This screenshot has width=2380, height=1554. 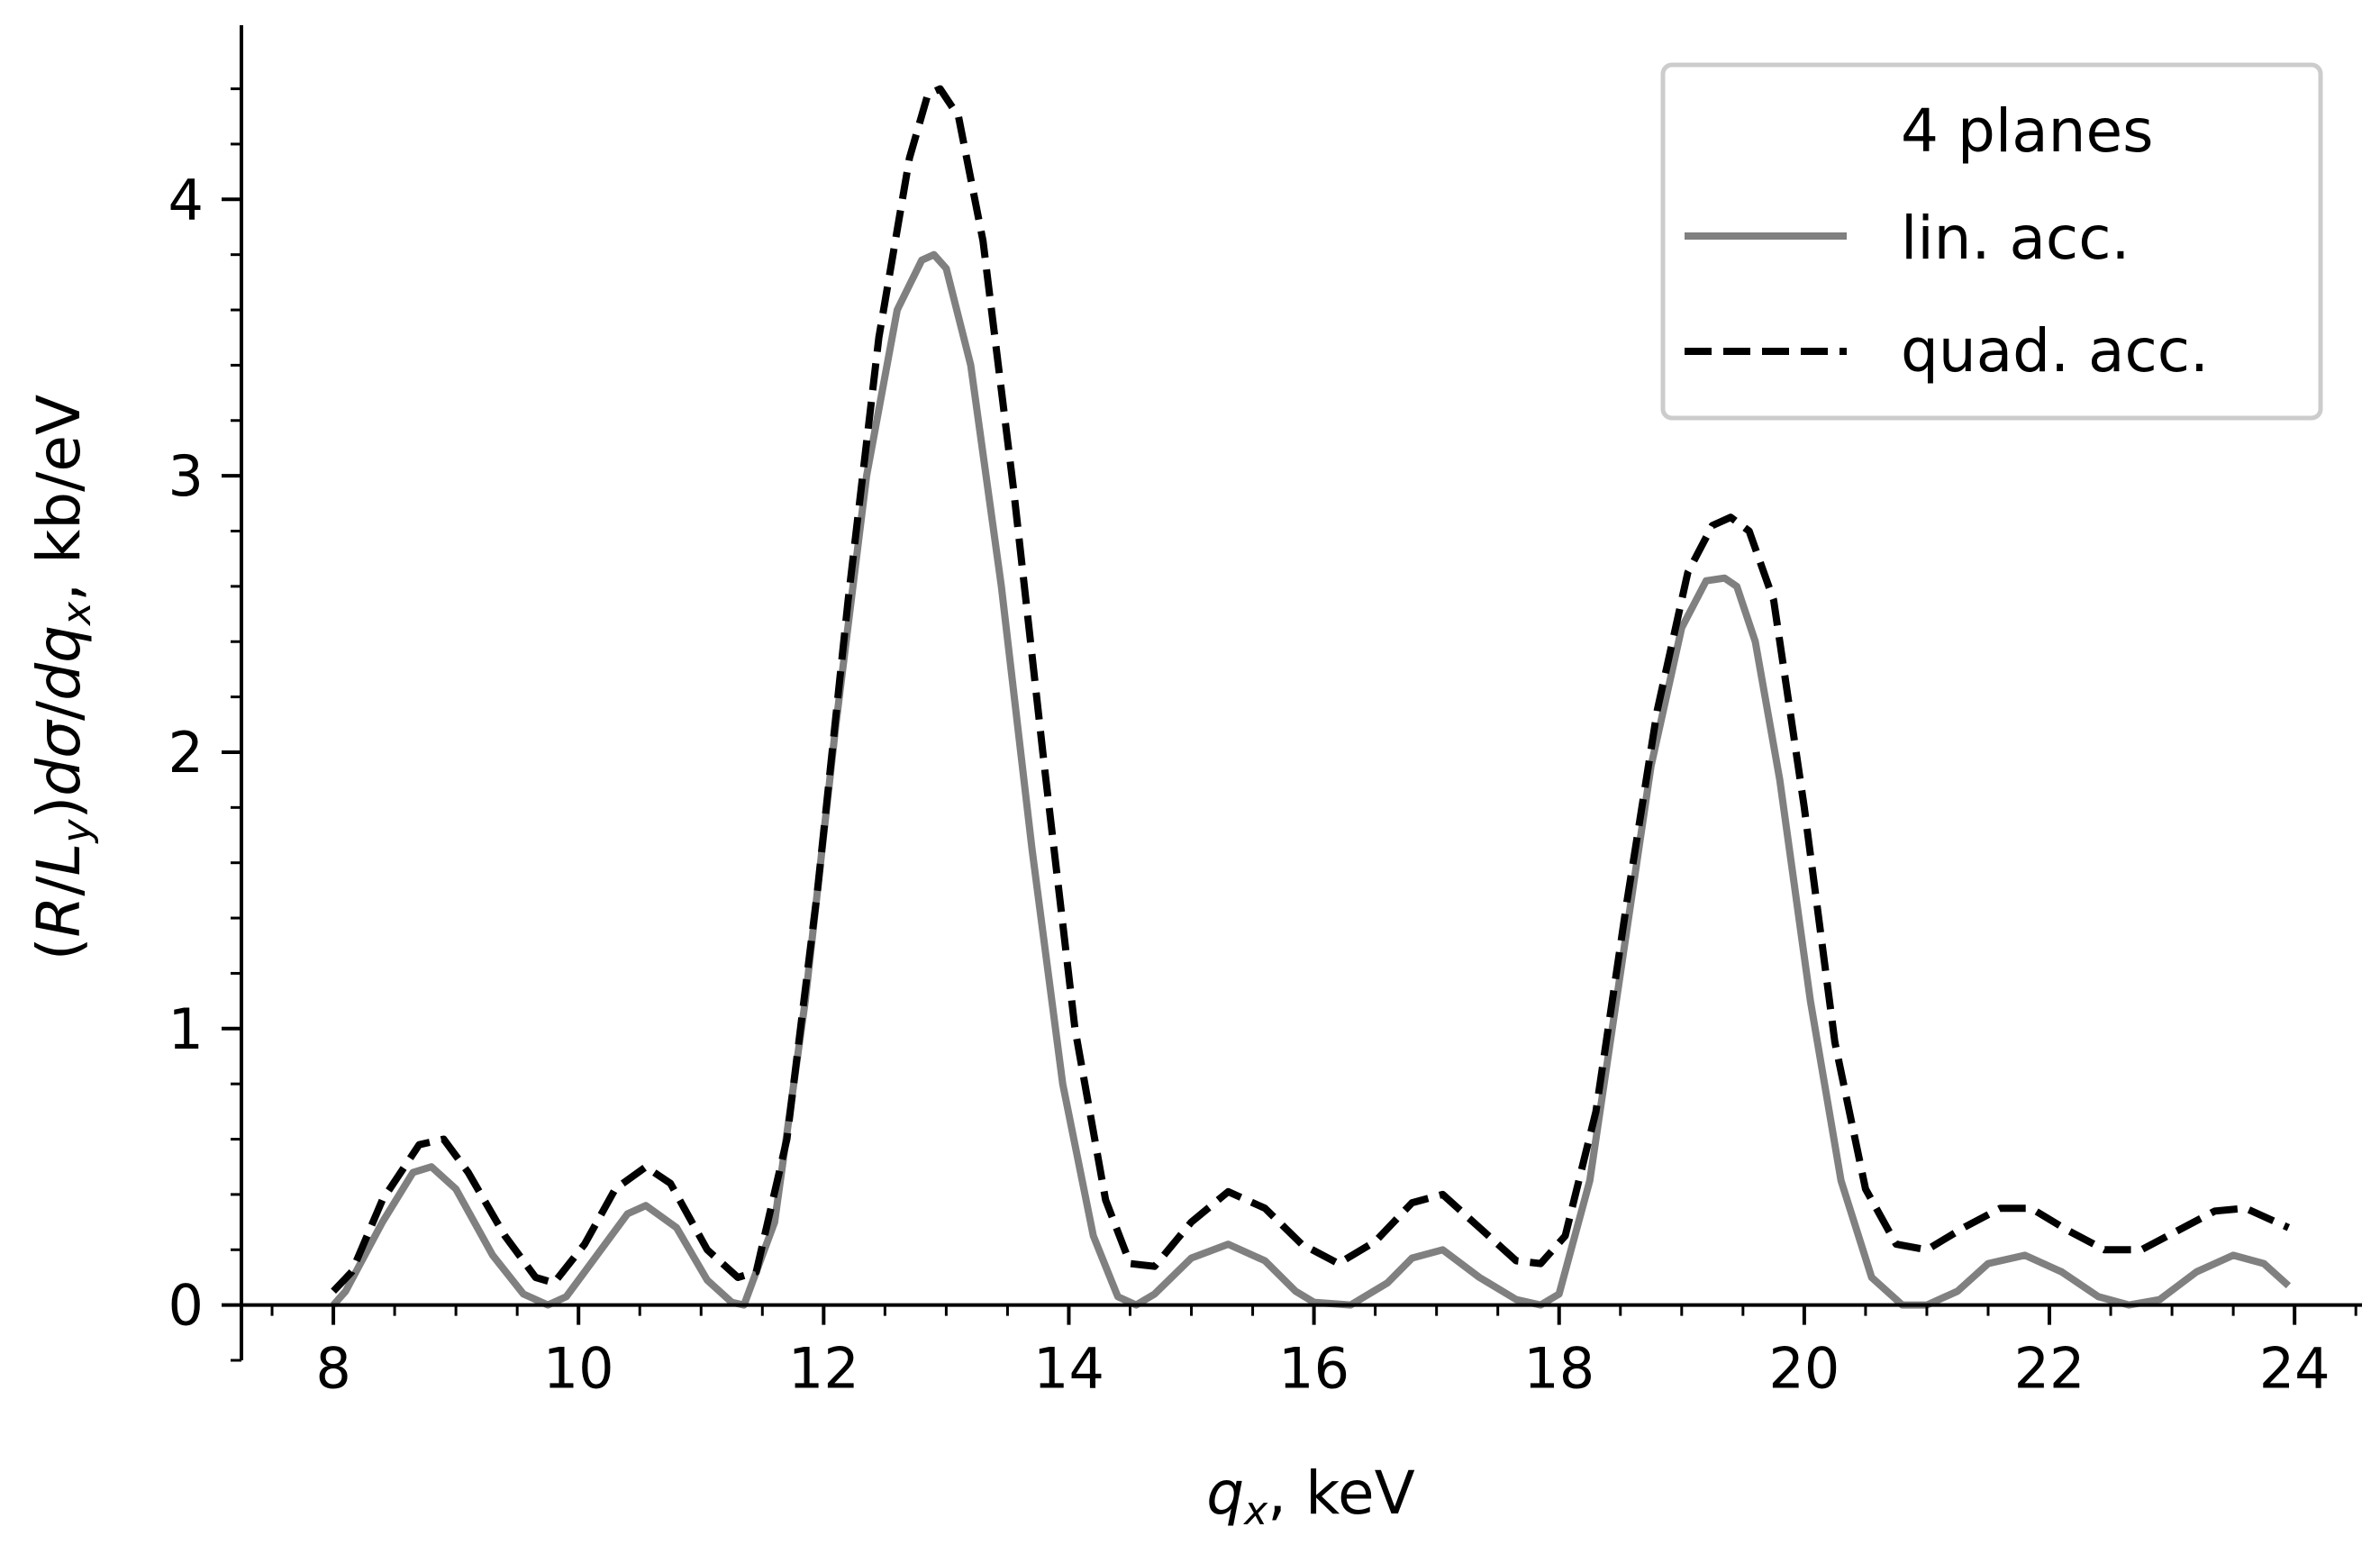 What do you see at coordinates (2027, 131) in the screenshot?
I see `legend-title: 4 planes` at bounding box center [2027, 131].